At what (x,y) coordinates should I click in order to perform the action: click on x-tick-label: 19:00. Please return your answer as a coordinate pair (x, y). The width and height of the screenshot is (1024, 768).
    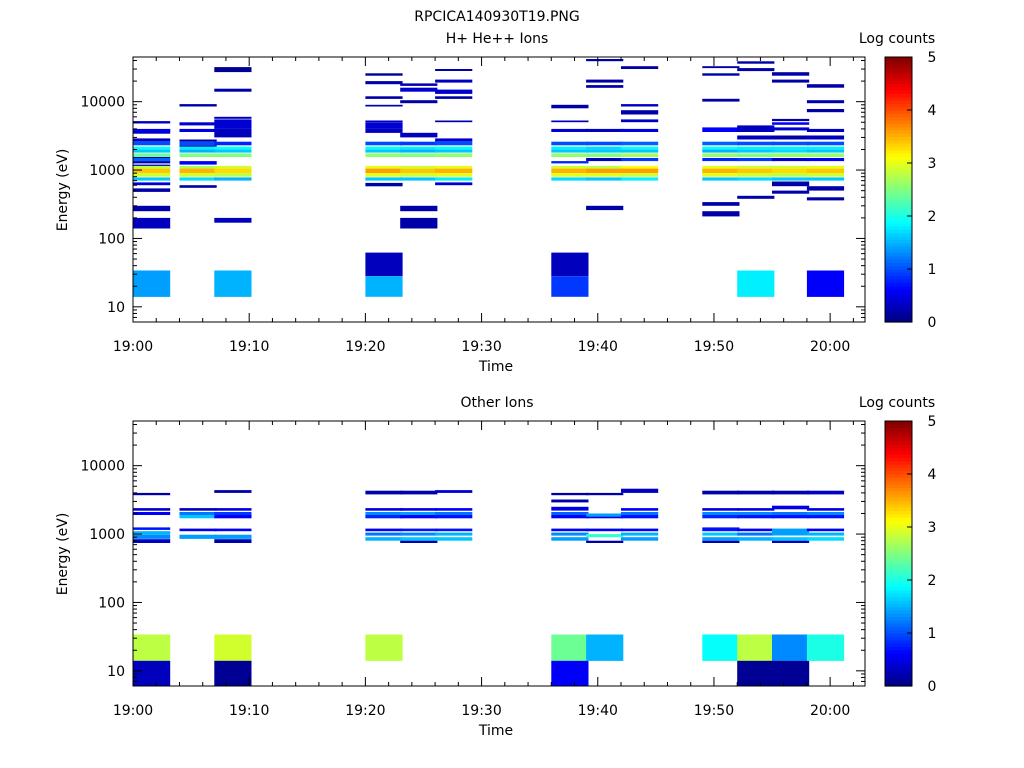
    Looking at the image, I should click on (133, 711).